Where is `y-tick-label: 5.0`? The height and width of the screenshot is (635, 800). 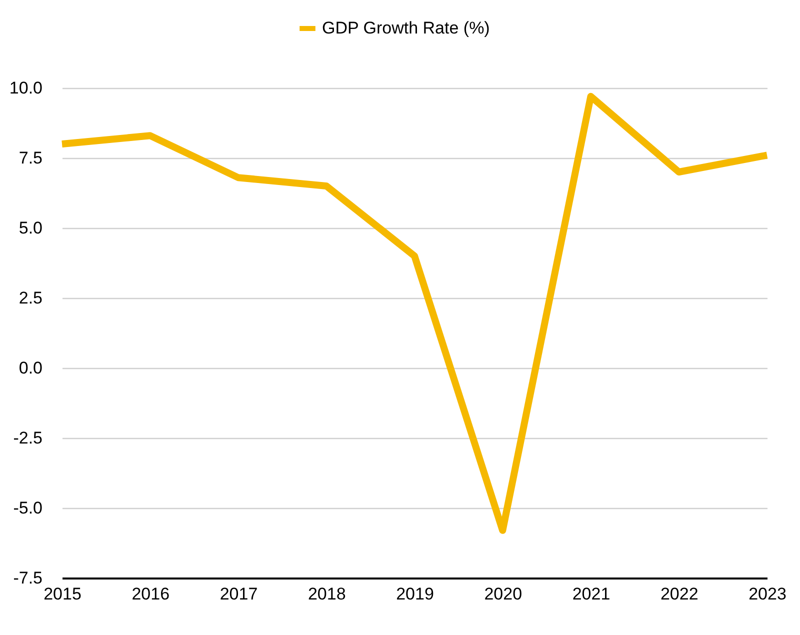
y-tick-label: 5.0 is located at coordinates (30, 228).